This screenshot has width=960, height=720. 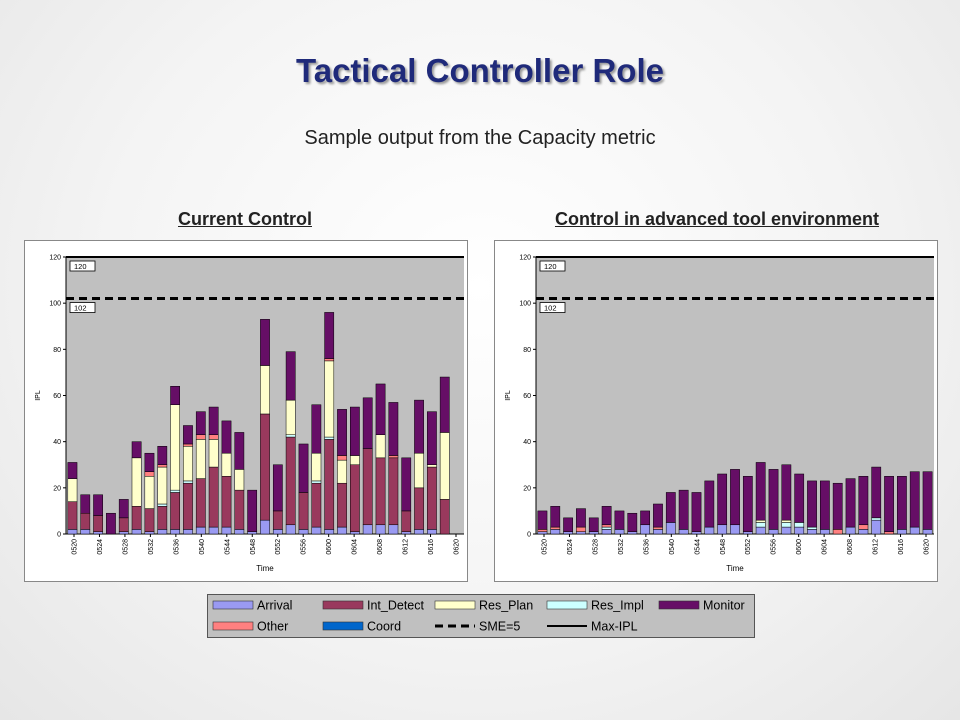 I want to click on reference-label: 102, so click(x=550, y=308).